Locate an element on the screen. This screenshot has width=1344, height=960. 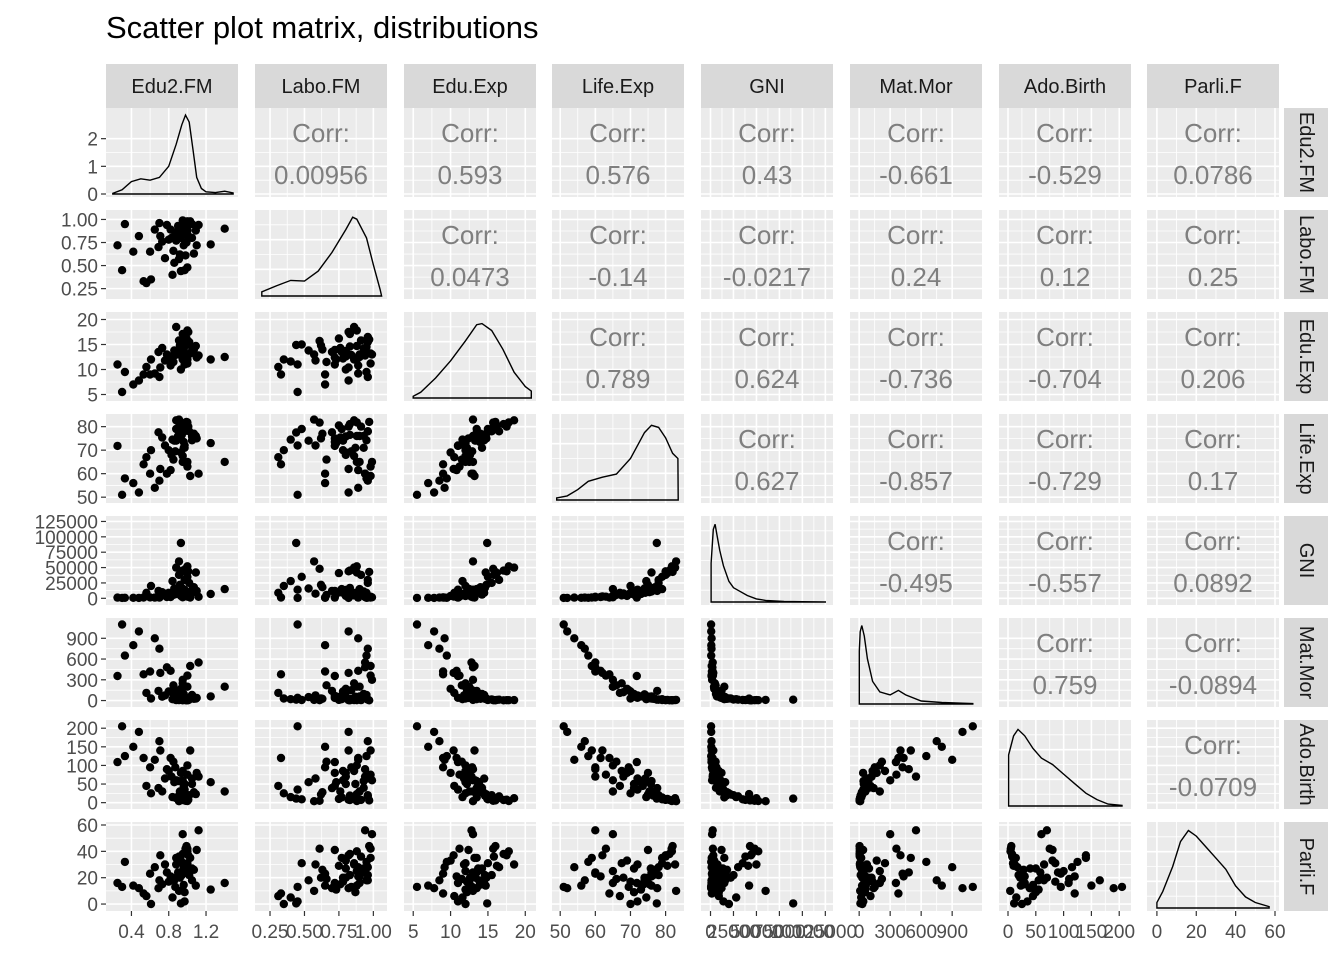
y-tick-label: 0.75 is located at coordinates (79, 244).